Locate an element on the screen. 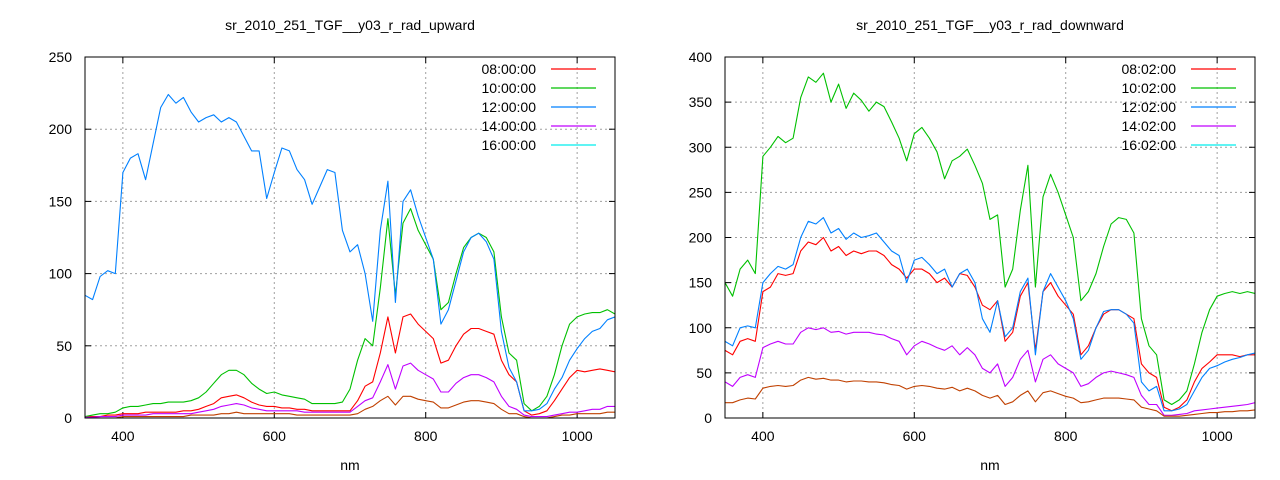  legend-label: 14:02:00 is located at coordinates (1149, 126).